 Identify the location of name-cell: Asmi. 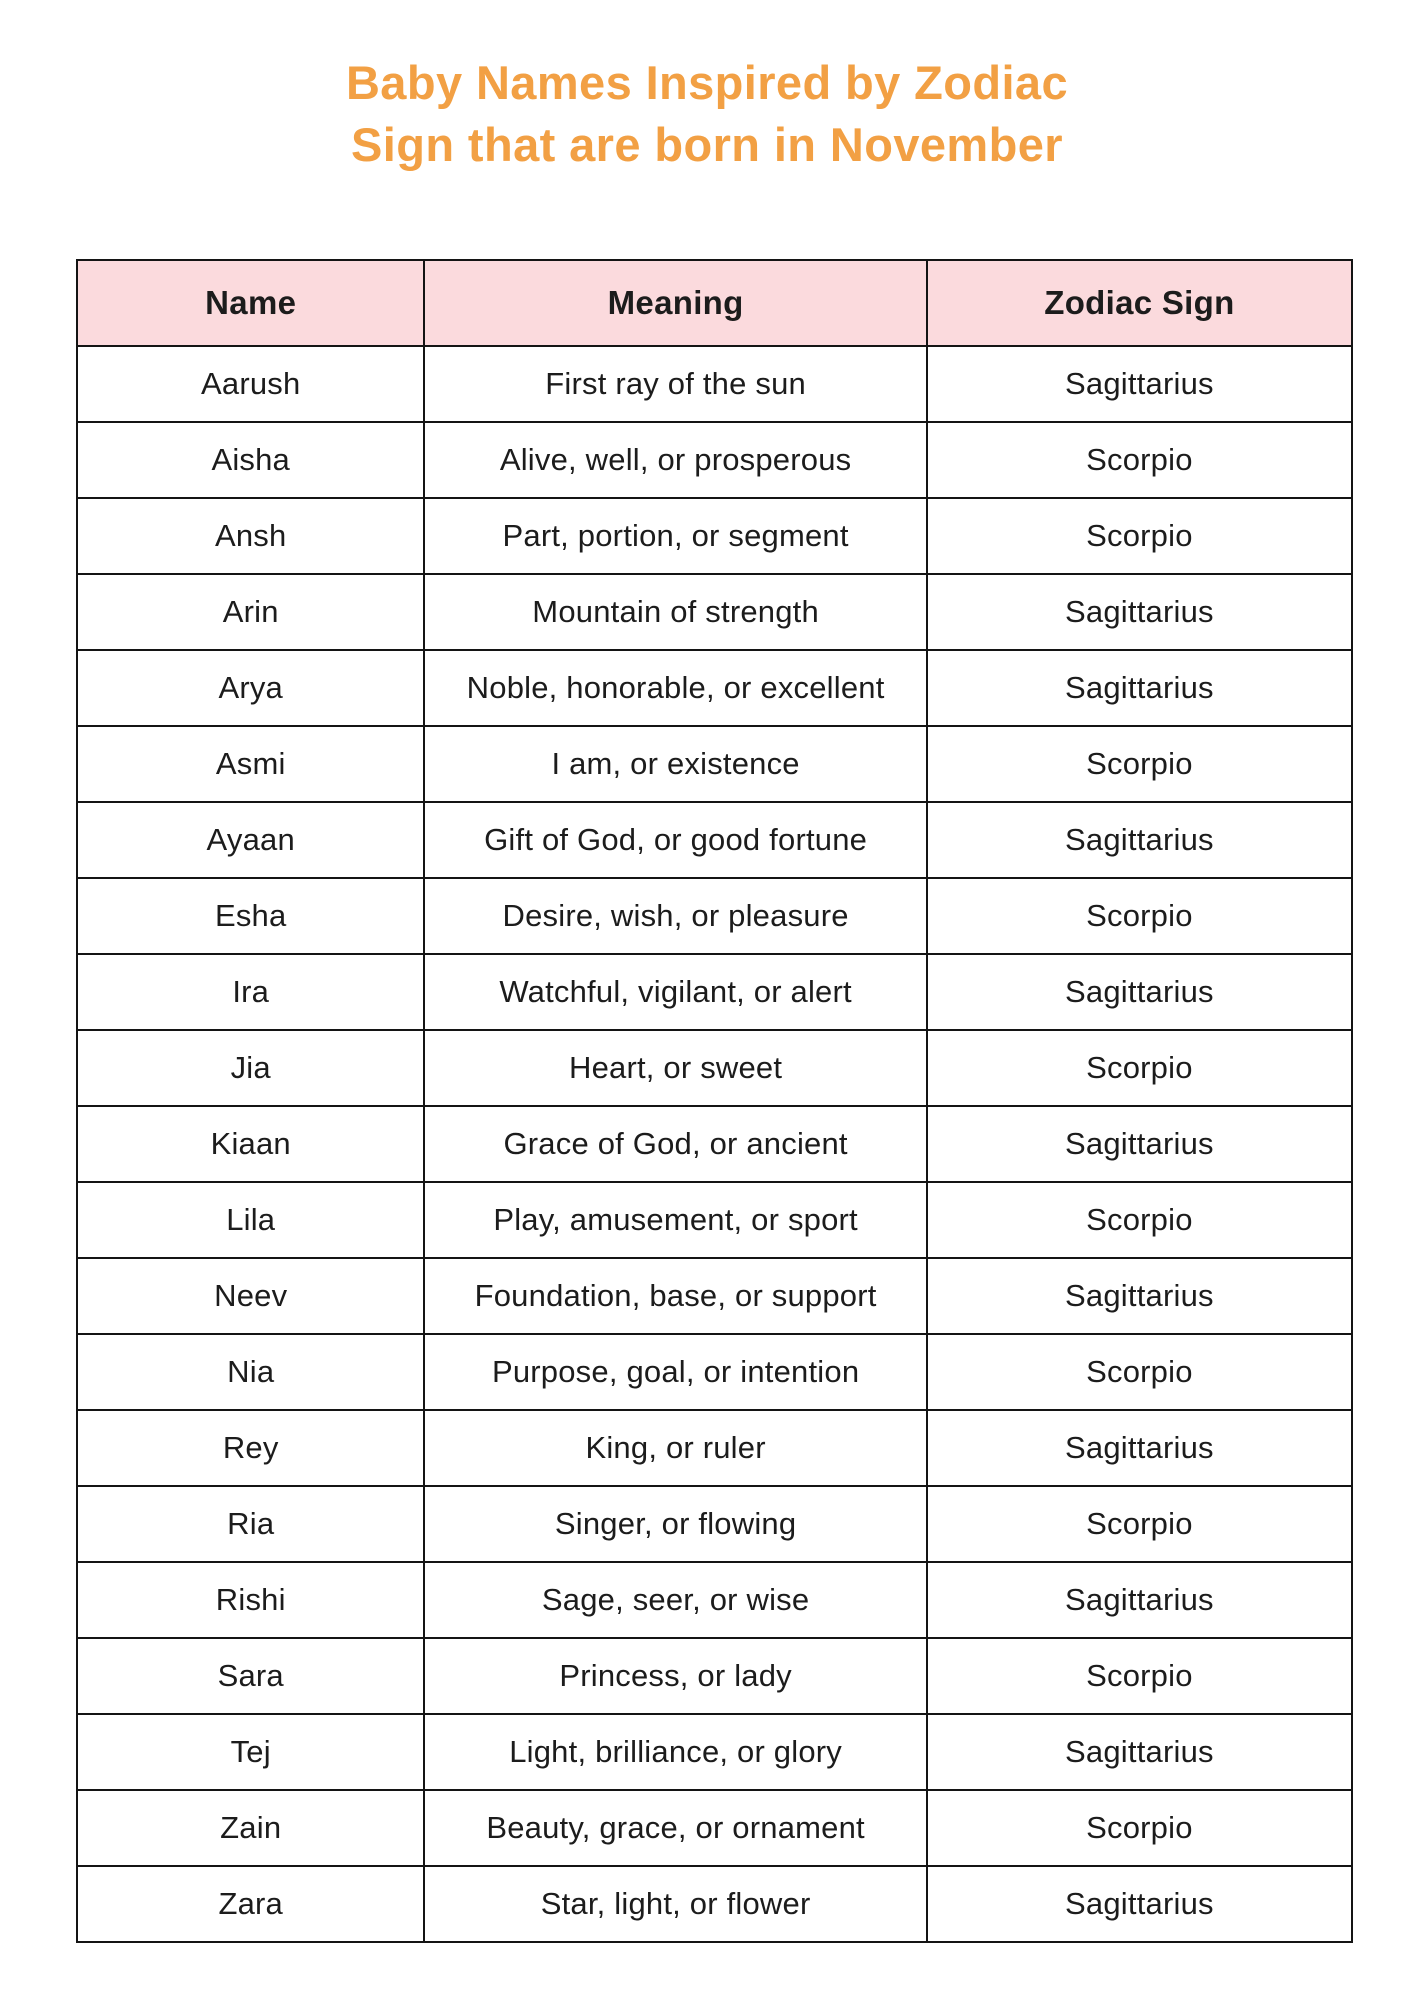
(250, 764).